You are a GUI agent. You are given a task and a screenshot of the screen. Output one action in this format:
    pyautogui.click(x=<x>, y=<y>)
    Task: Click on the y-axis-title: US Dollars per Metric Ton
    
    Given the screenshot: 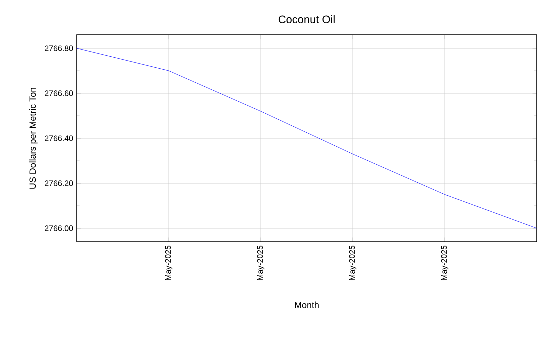 What is the action you would take?
    pyautogui.click(x=33, y=138)
    